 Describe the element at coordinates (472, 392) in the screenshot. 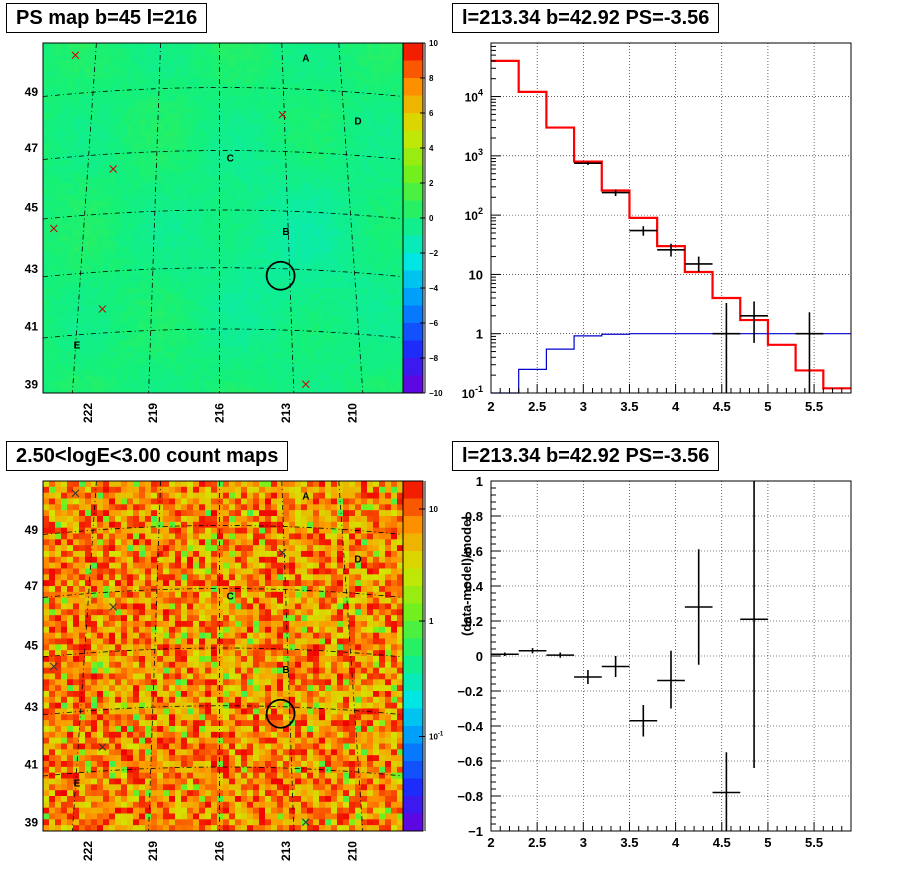

I see `spectrum-ytick-label: 10⁻¹` at that location.